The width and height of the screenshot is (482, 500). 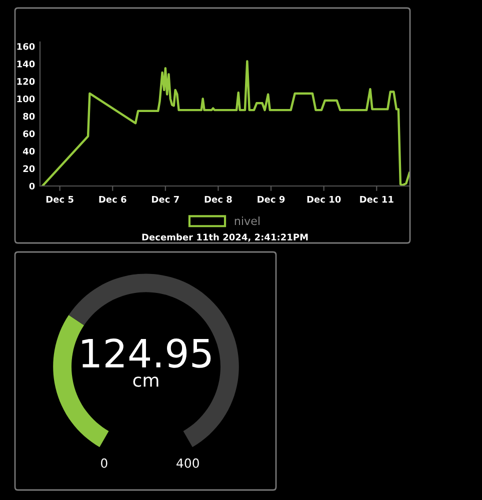 What do you see at coordinates (112, 199) in the screenshot?
I see `x-tick-label: Dec 6` at bounding box center [112, 199].